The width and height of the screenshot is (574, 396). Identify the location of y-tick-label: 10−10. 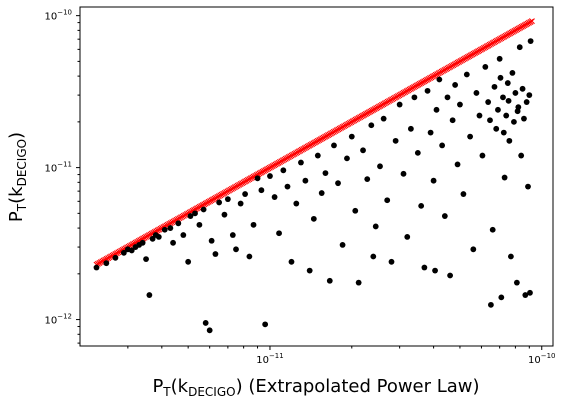
(58, 16).